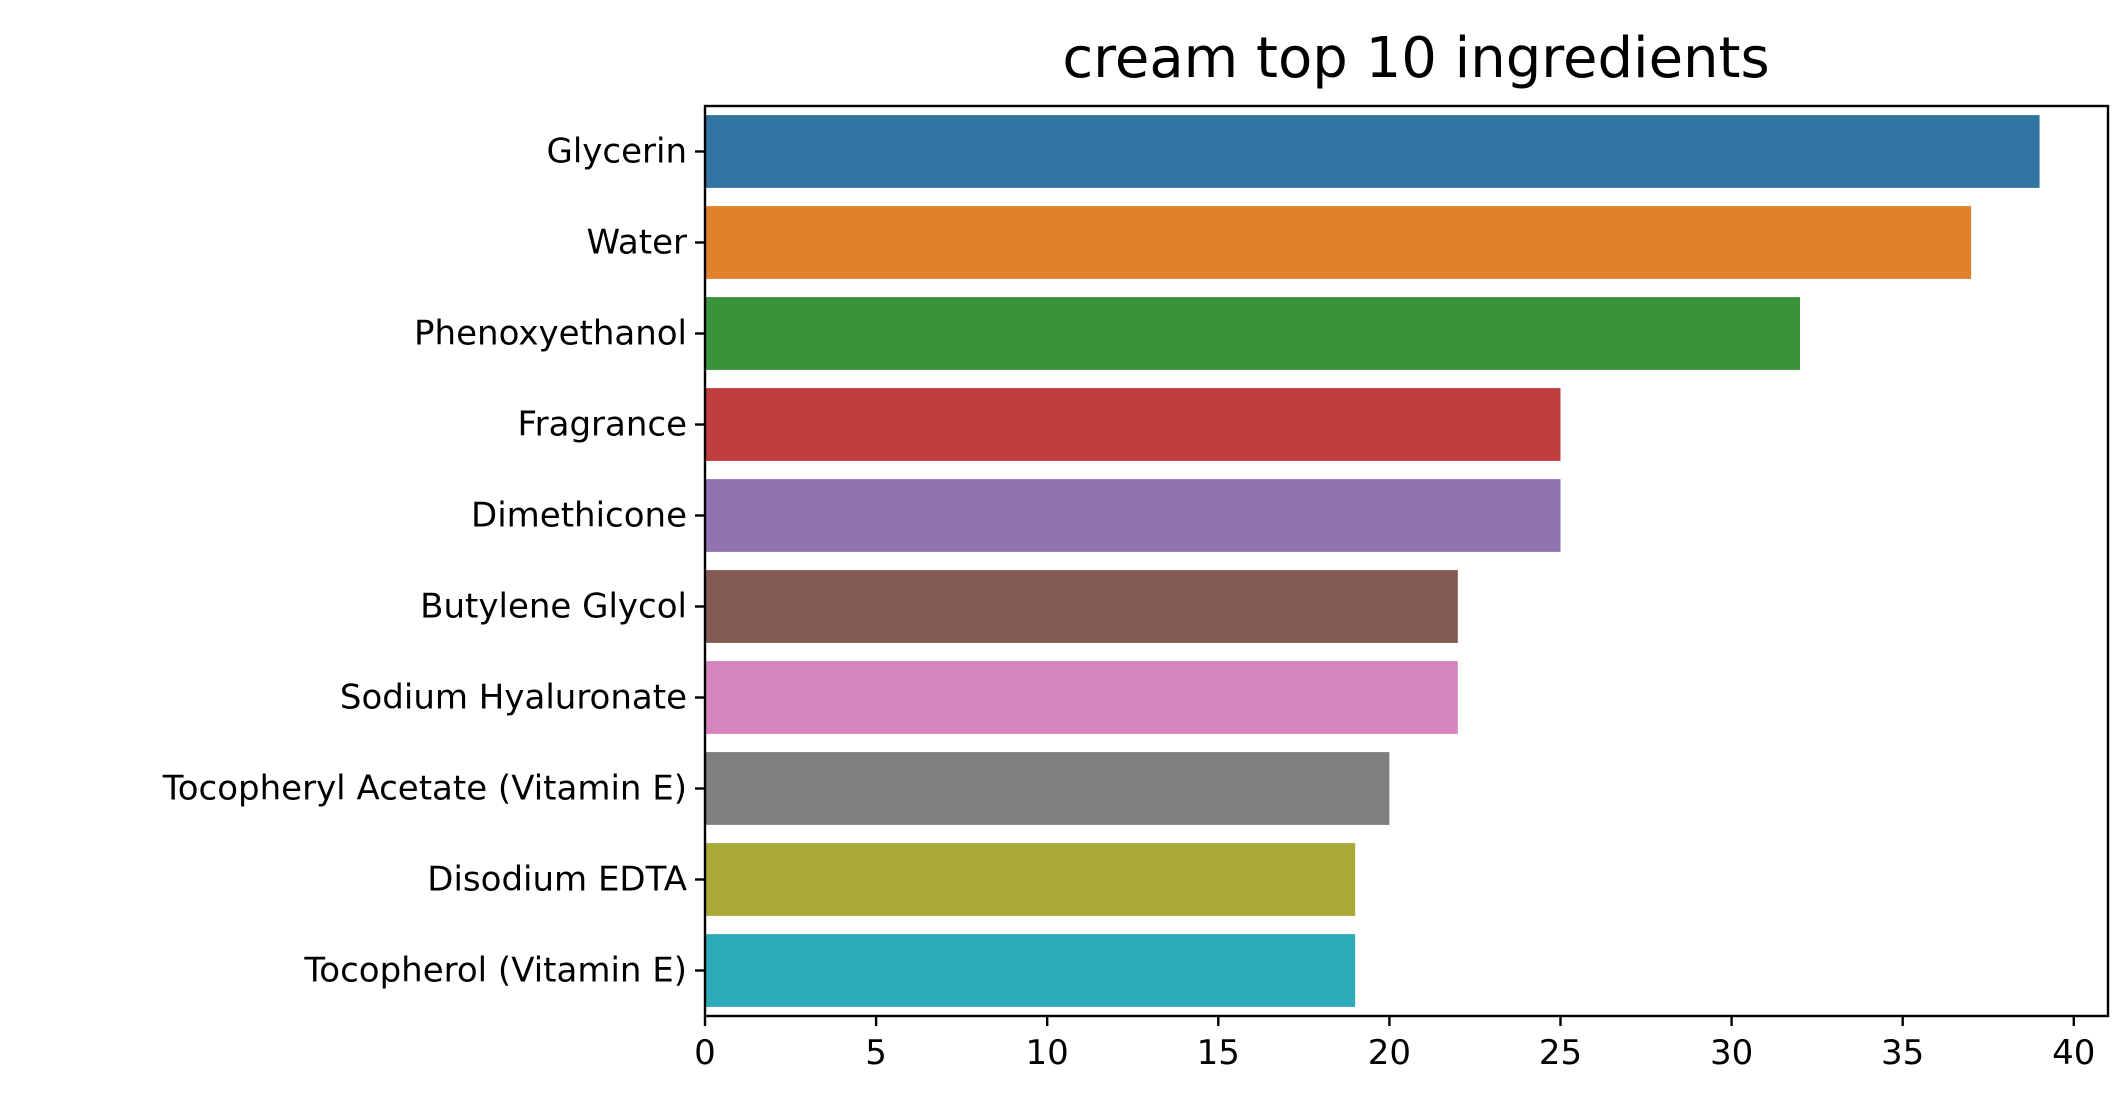 The height and width of the screenshot is (1110, 2126). What do you see at coordinates (1560, 1053) in the screenshot?
I see `x-tick-label: 25` at bounding box center [1560, 1053].